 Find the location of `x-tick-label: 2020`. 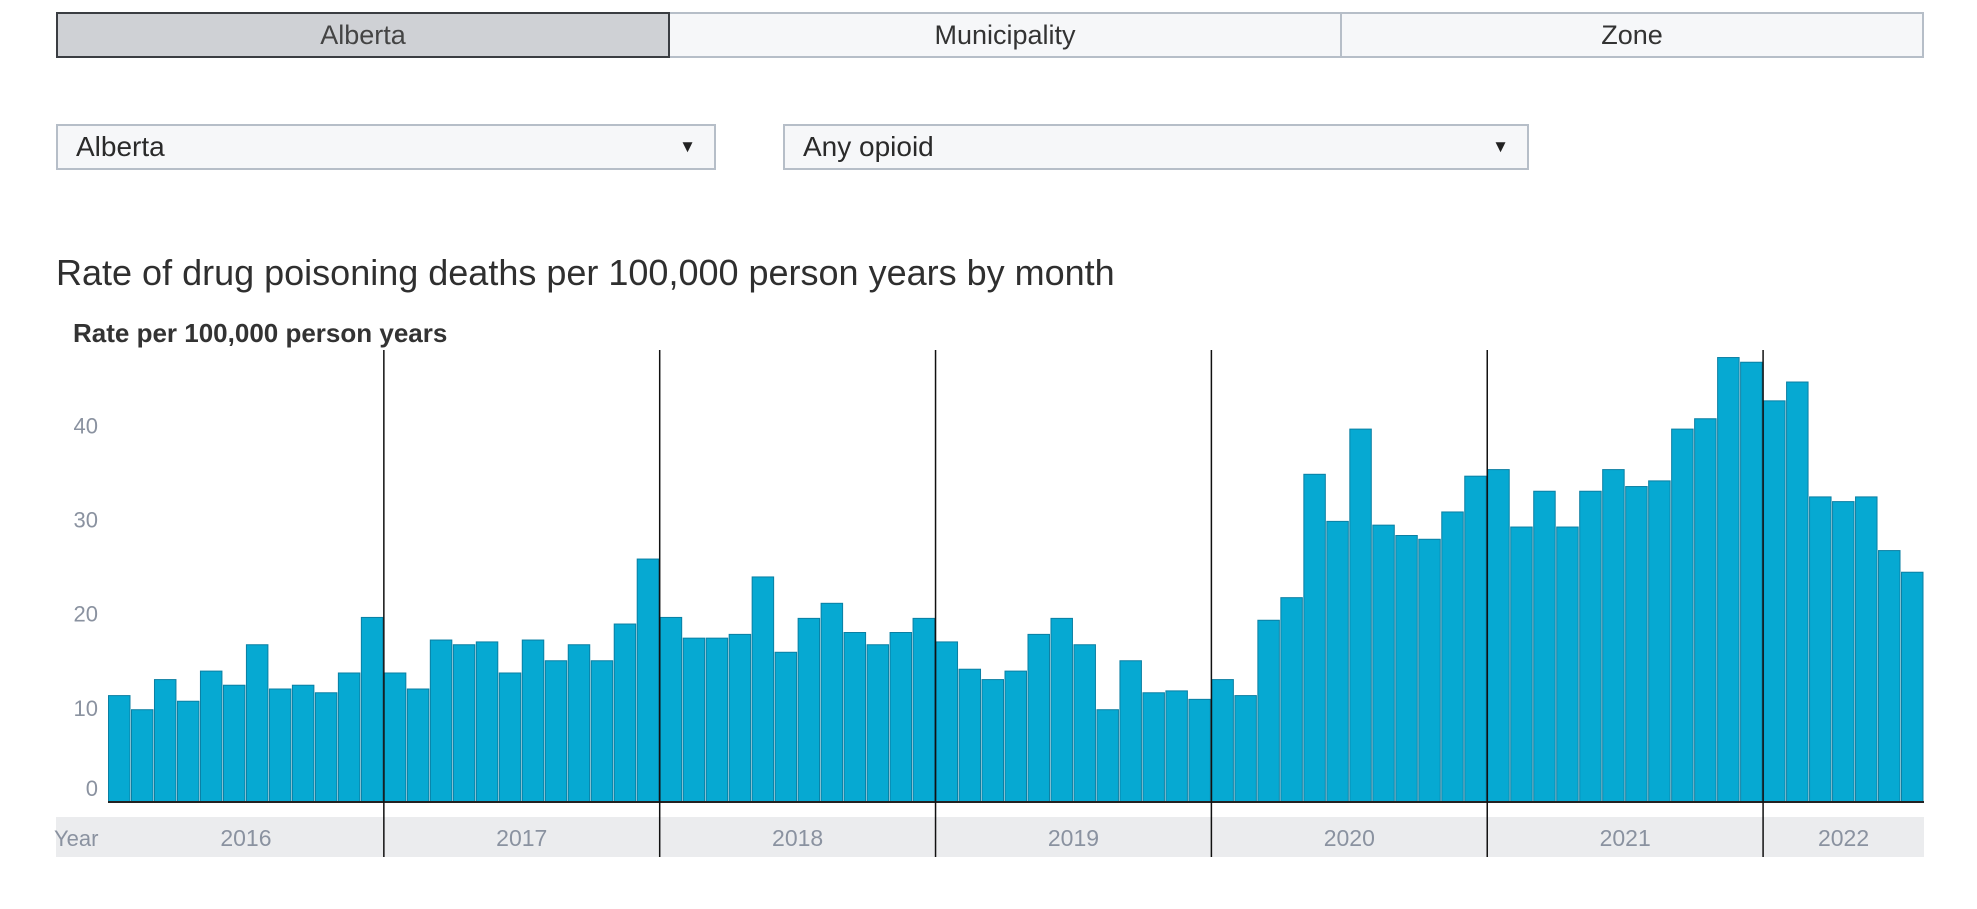

x-tick-label: 2020 is located at coordinates (1349, 838).